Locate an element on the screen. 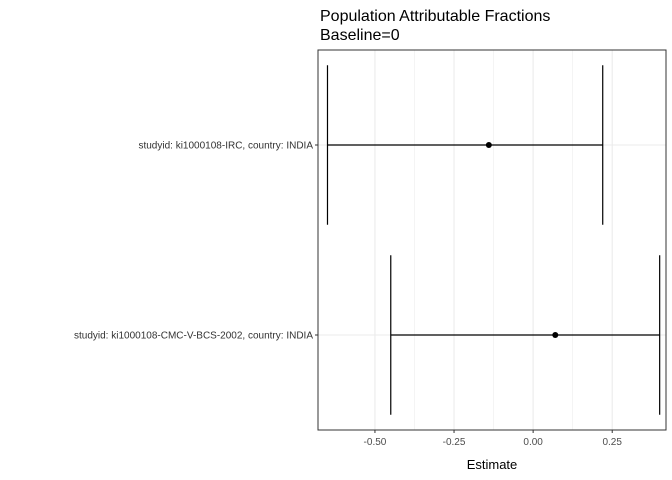 The width and height of the screenshot is (672, 480). x-tick-label: 0.25 is located at coordinates (612, 442).